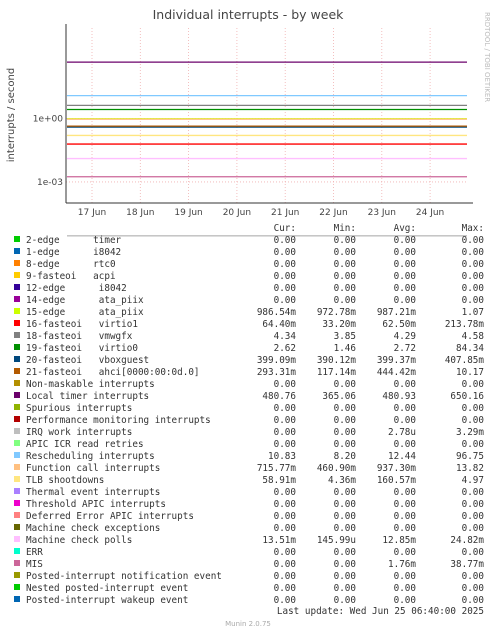 This screenshot has width=497, height=635. What do you see at coordinates (402, 564) in the screenshot?
I see `legend-value: 1.76m` at bounding box center [402, 564].